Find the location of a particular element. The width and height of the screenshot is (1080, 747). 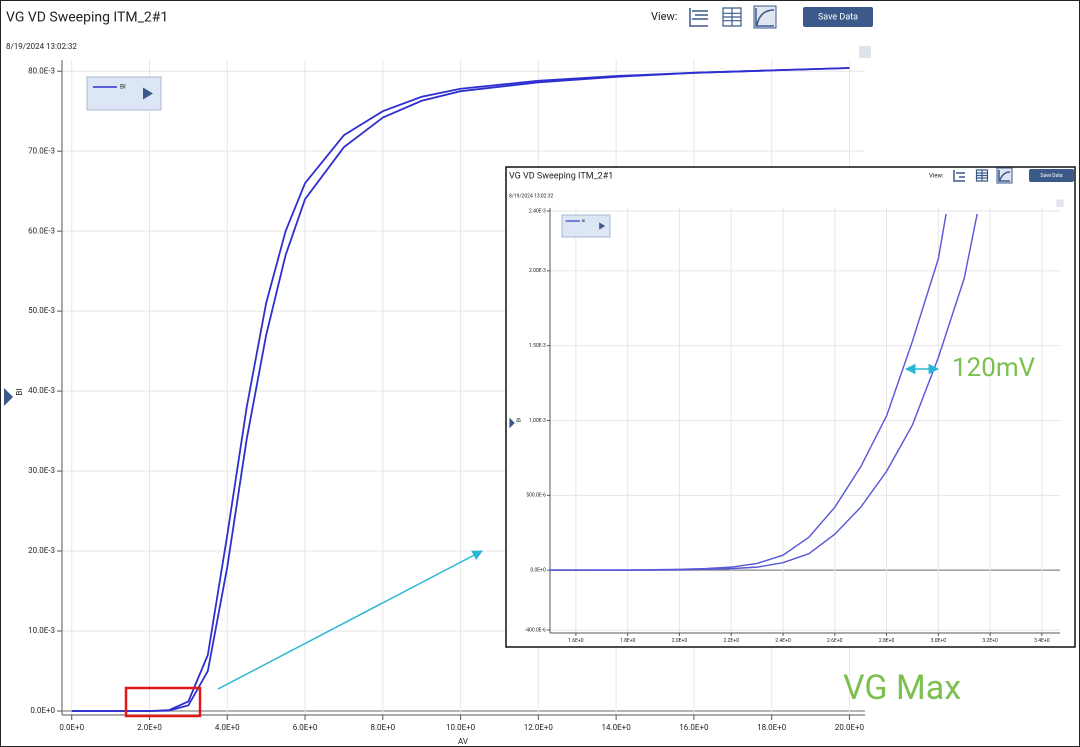

y-tick-label: 2.40E-3 is located at coordinates (537, 211).